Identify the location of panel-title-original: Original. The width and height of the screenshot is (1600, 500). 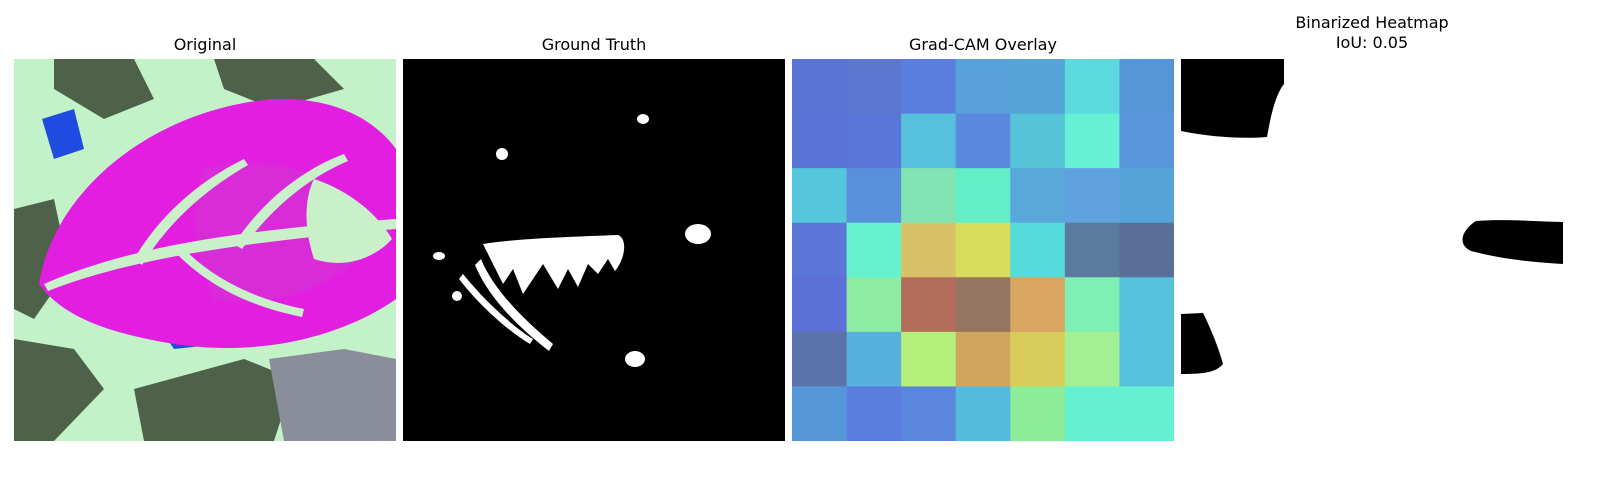
(205, 44).